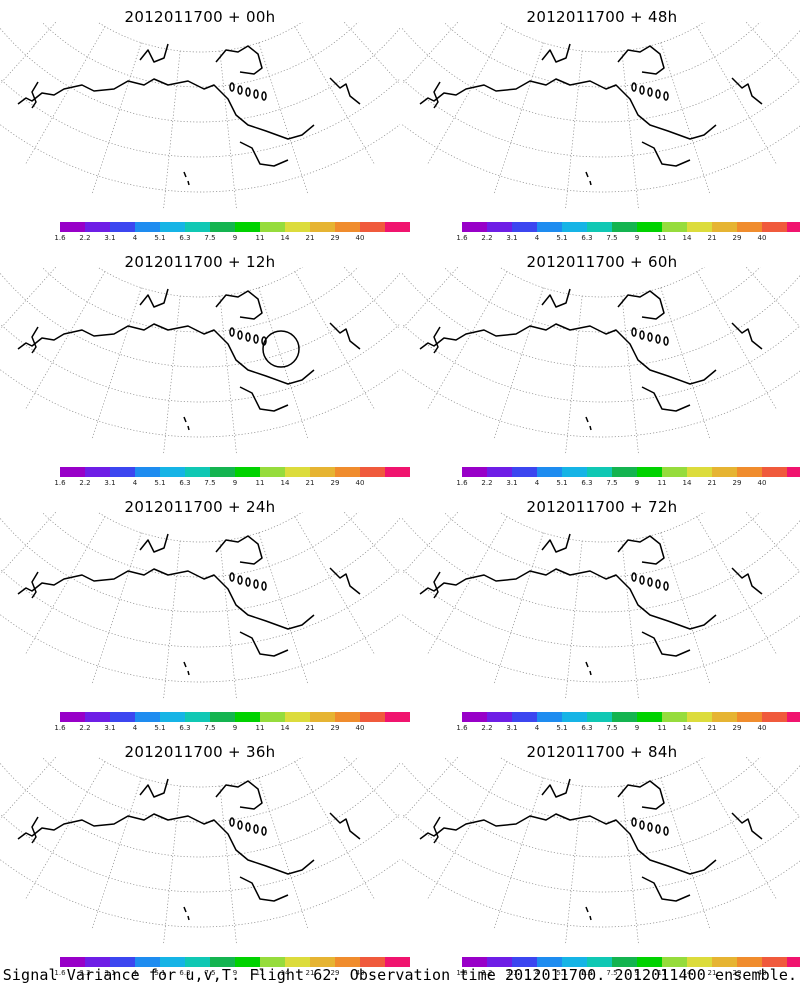  I want to click on colorbar-tick-label: 29, so click(335, 728).